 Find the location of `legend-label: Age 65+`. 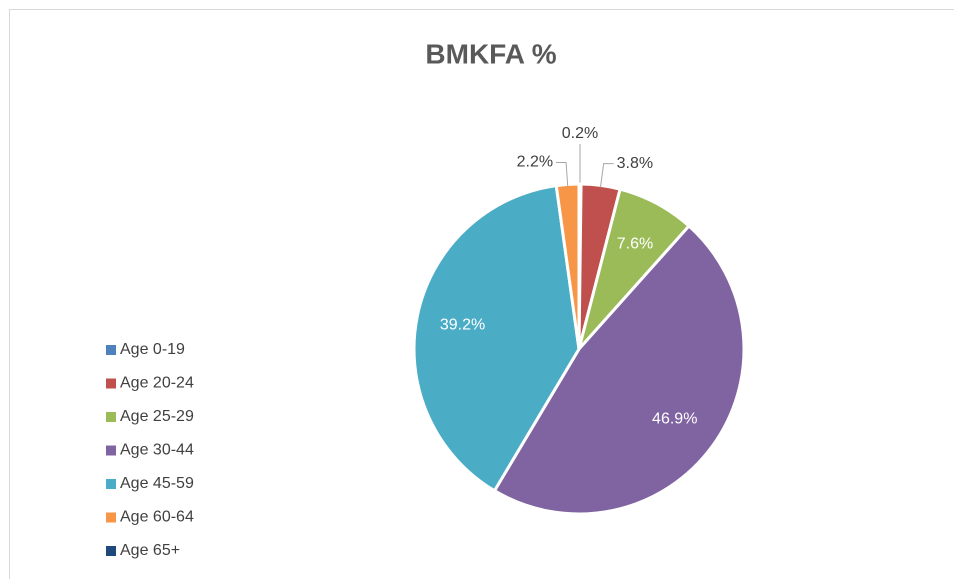

legend-label: Age 65+ is located at coordinates (150, 550).